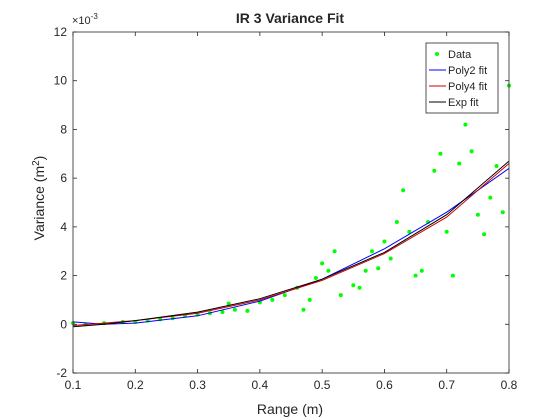  I want to click on y-axis-label-superscript: 2, so click(36, 163).